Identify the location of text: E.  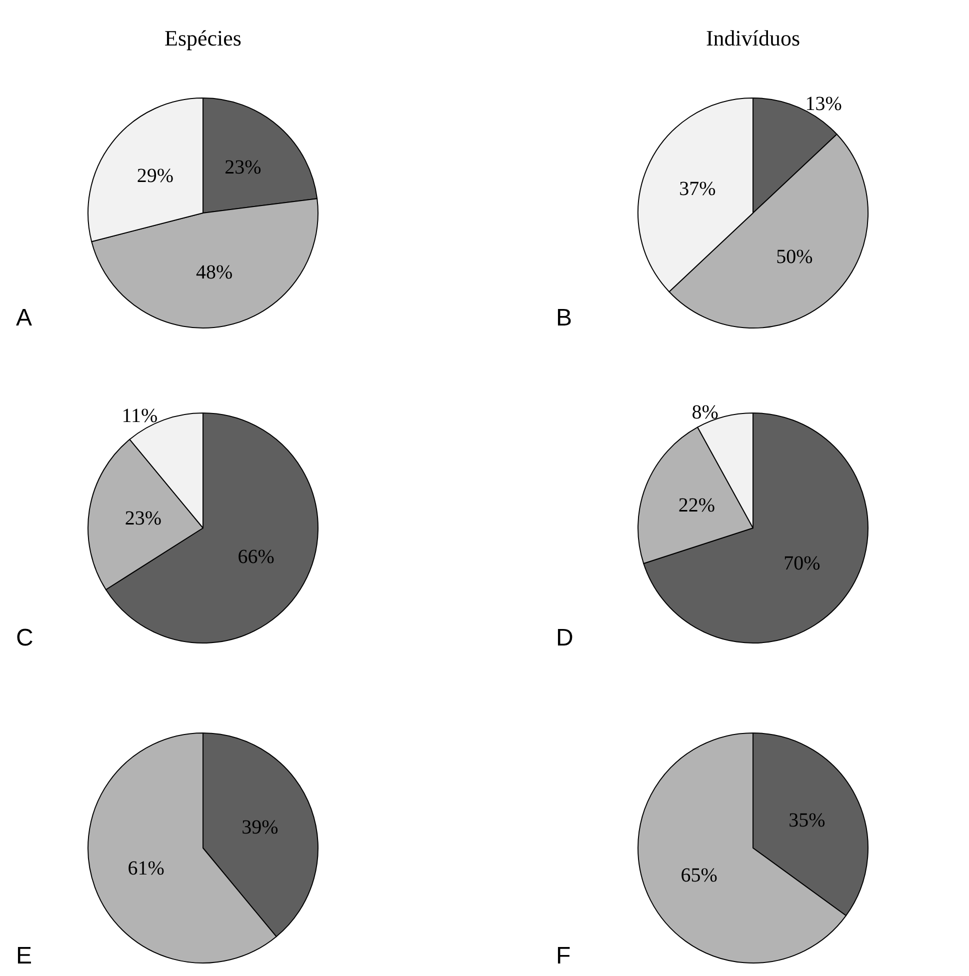
(24, 956).